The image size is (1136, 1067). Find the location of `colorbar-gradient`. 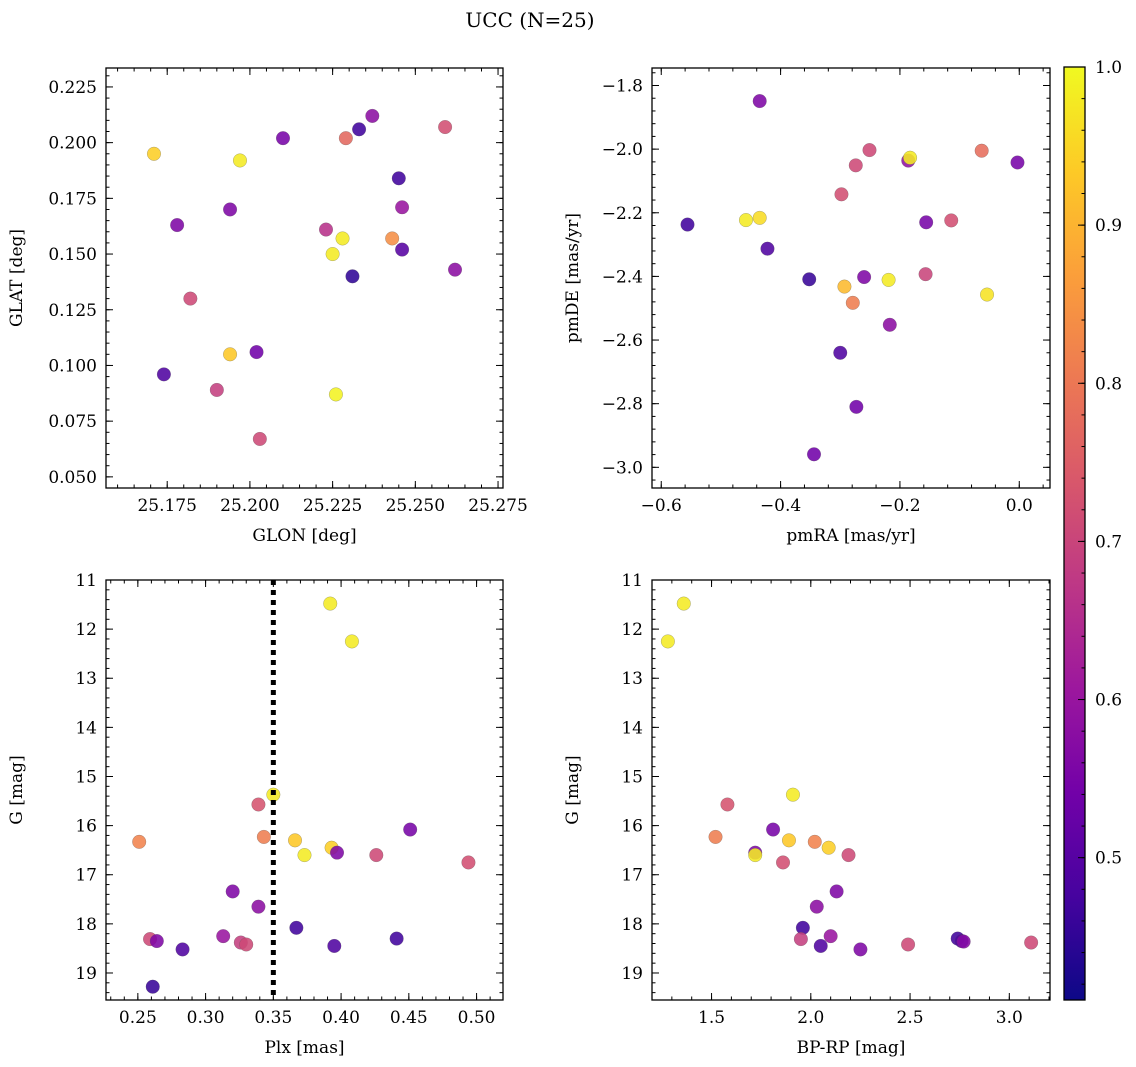

colorbar-gradient is located at coordinates (1074, 533).